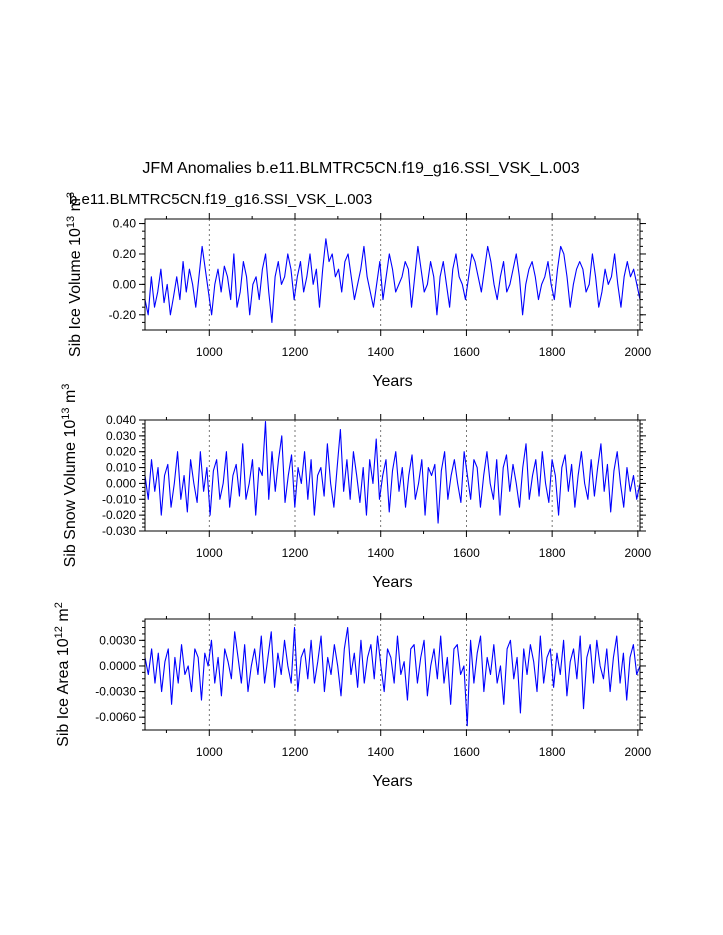 This screenshot has width=723, height=935. I want to click on y-axis-title-part: 12, so click(59, 632).